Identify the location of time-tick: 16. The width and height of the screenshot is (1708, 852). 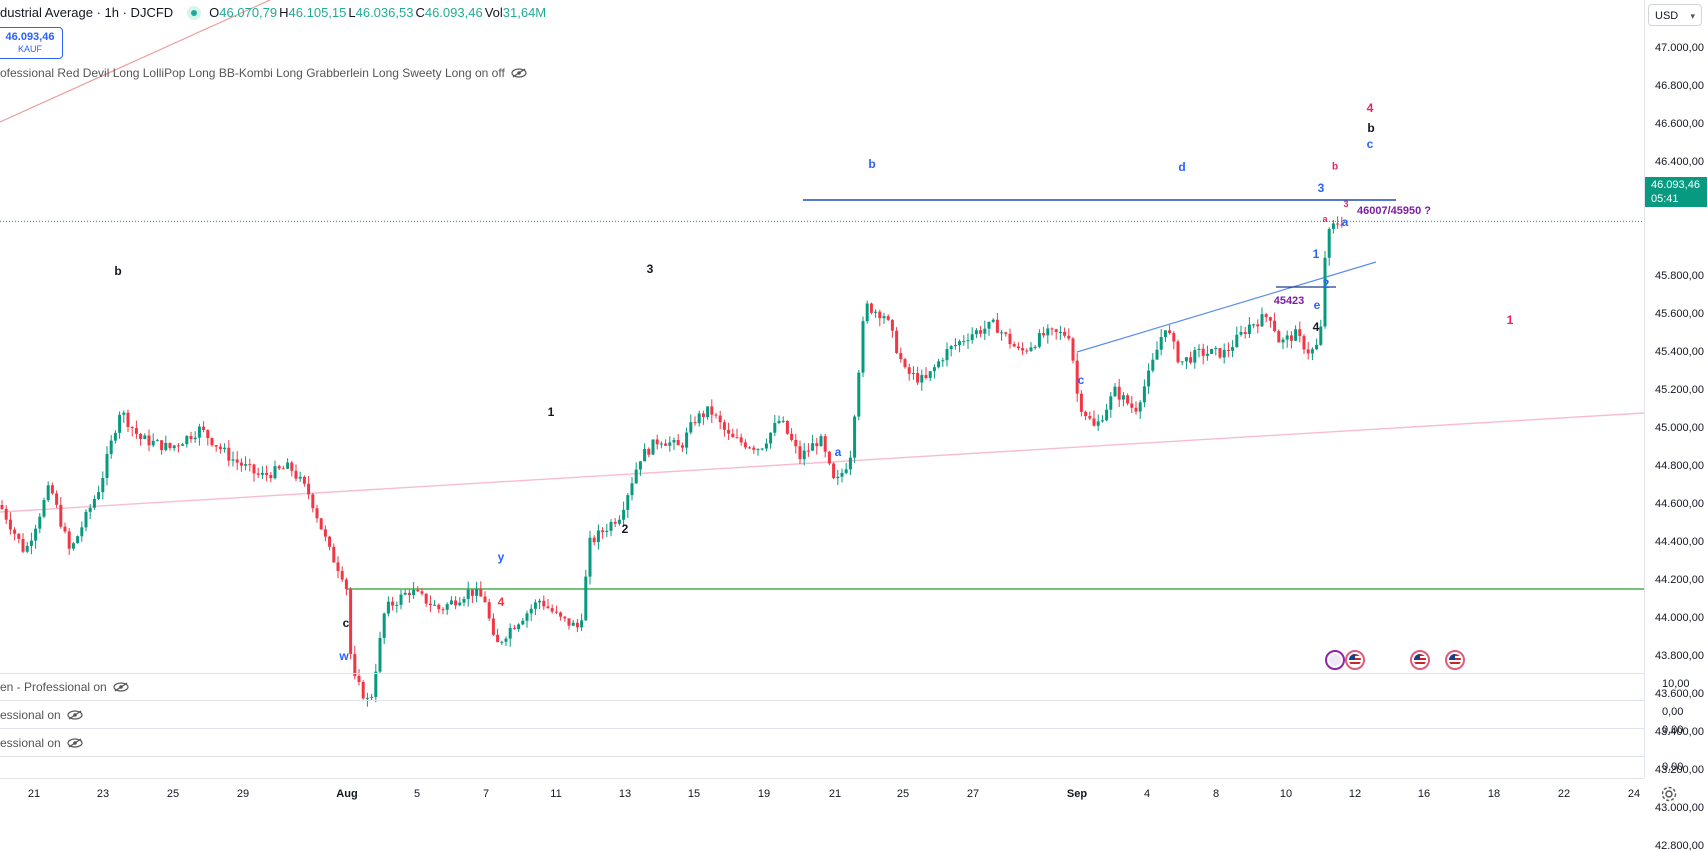
(1424, 794).